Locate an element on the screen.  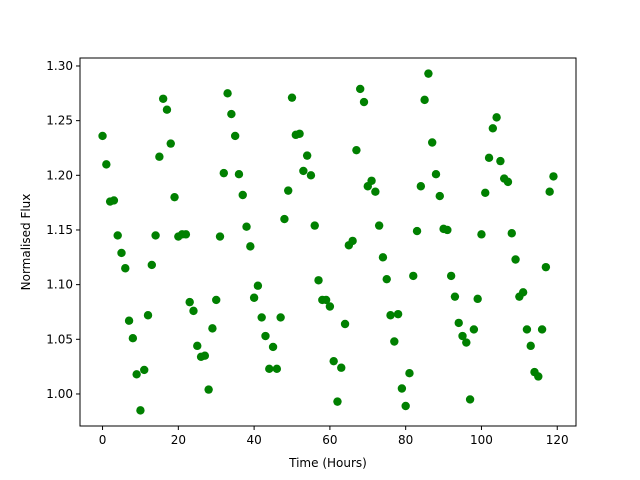
x-tick-label: 60 is located at coordinates (329, 440).